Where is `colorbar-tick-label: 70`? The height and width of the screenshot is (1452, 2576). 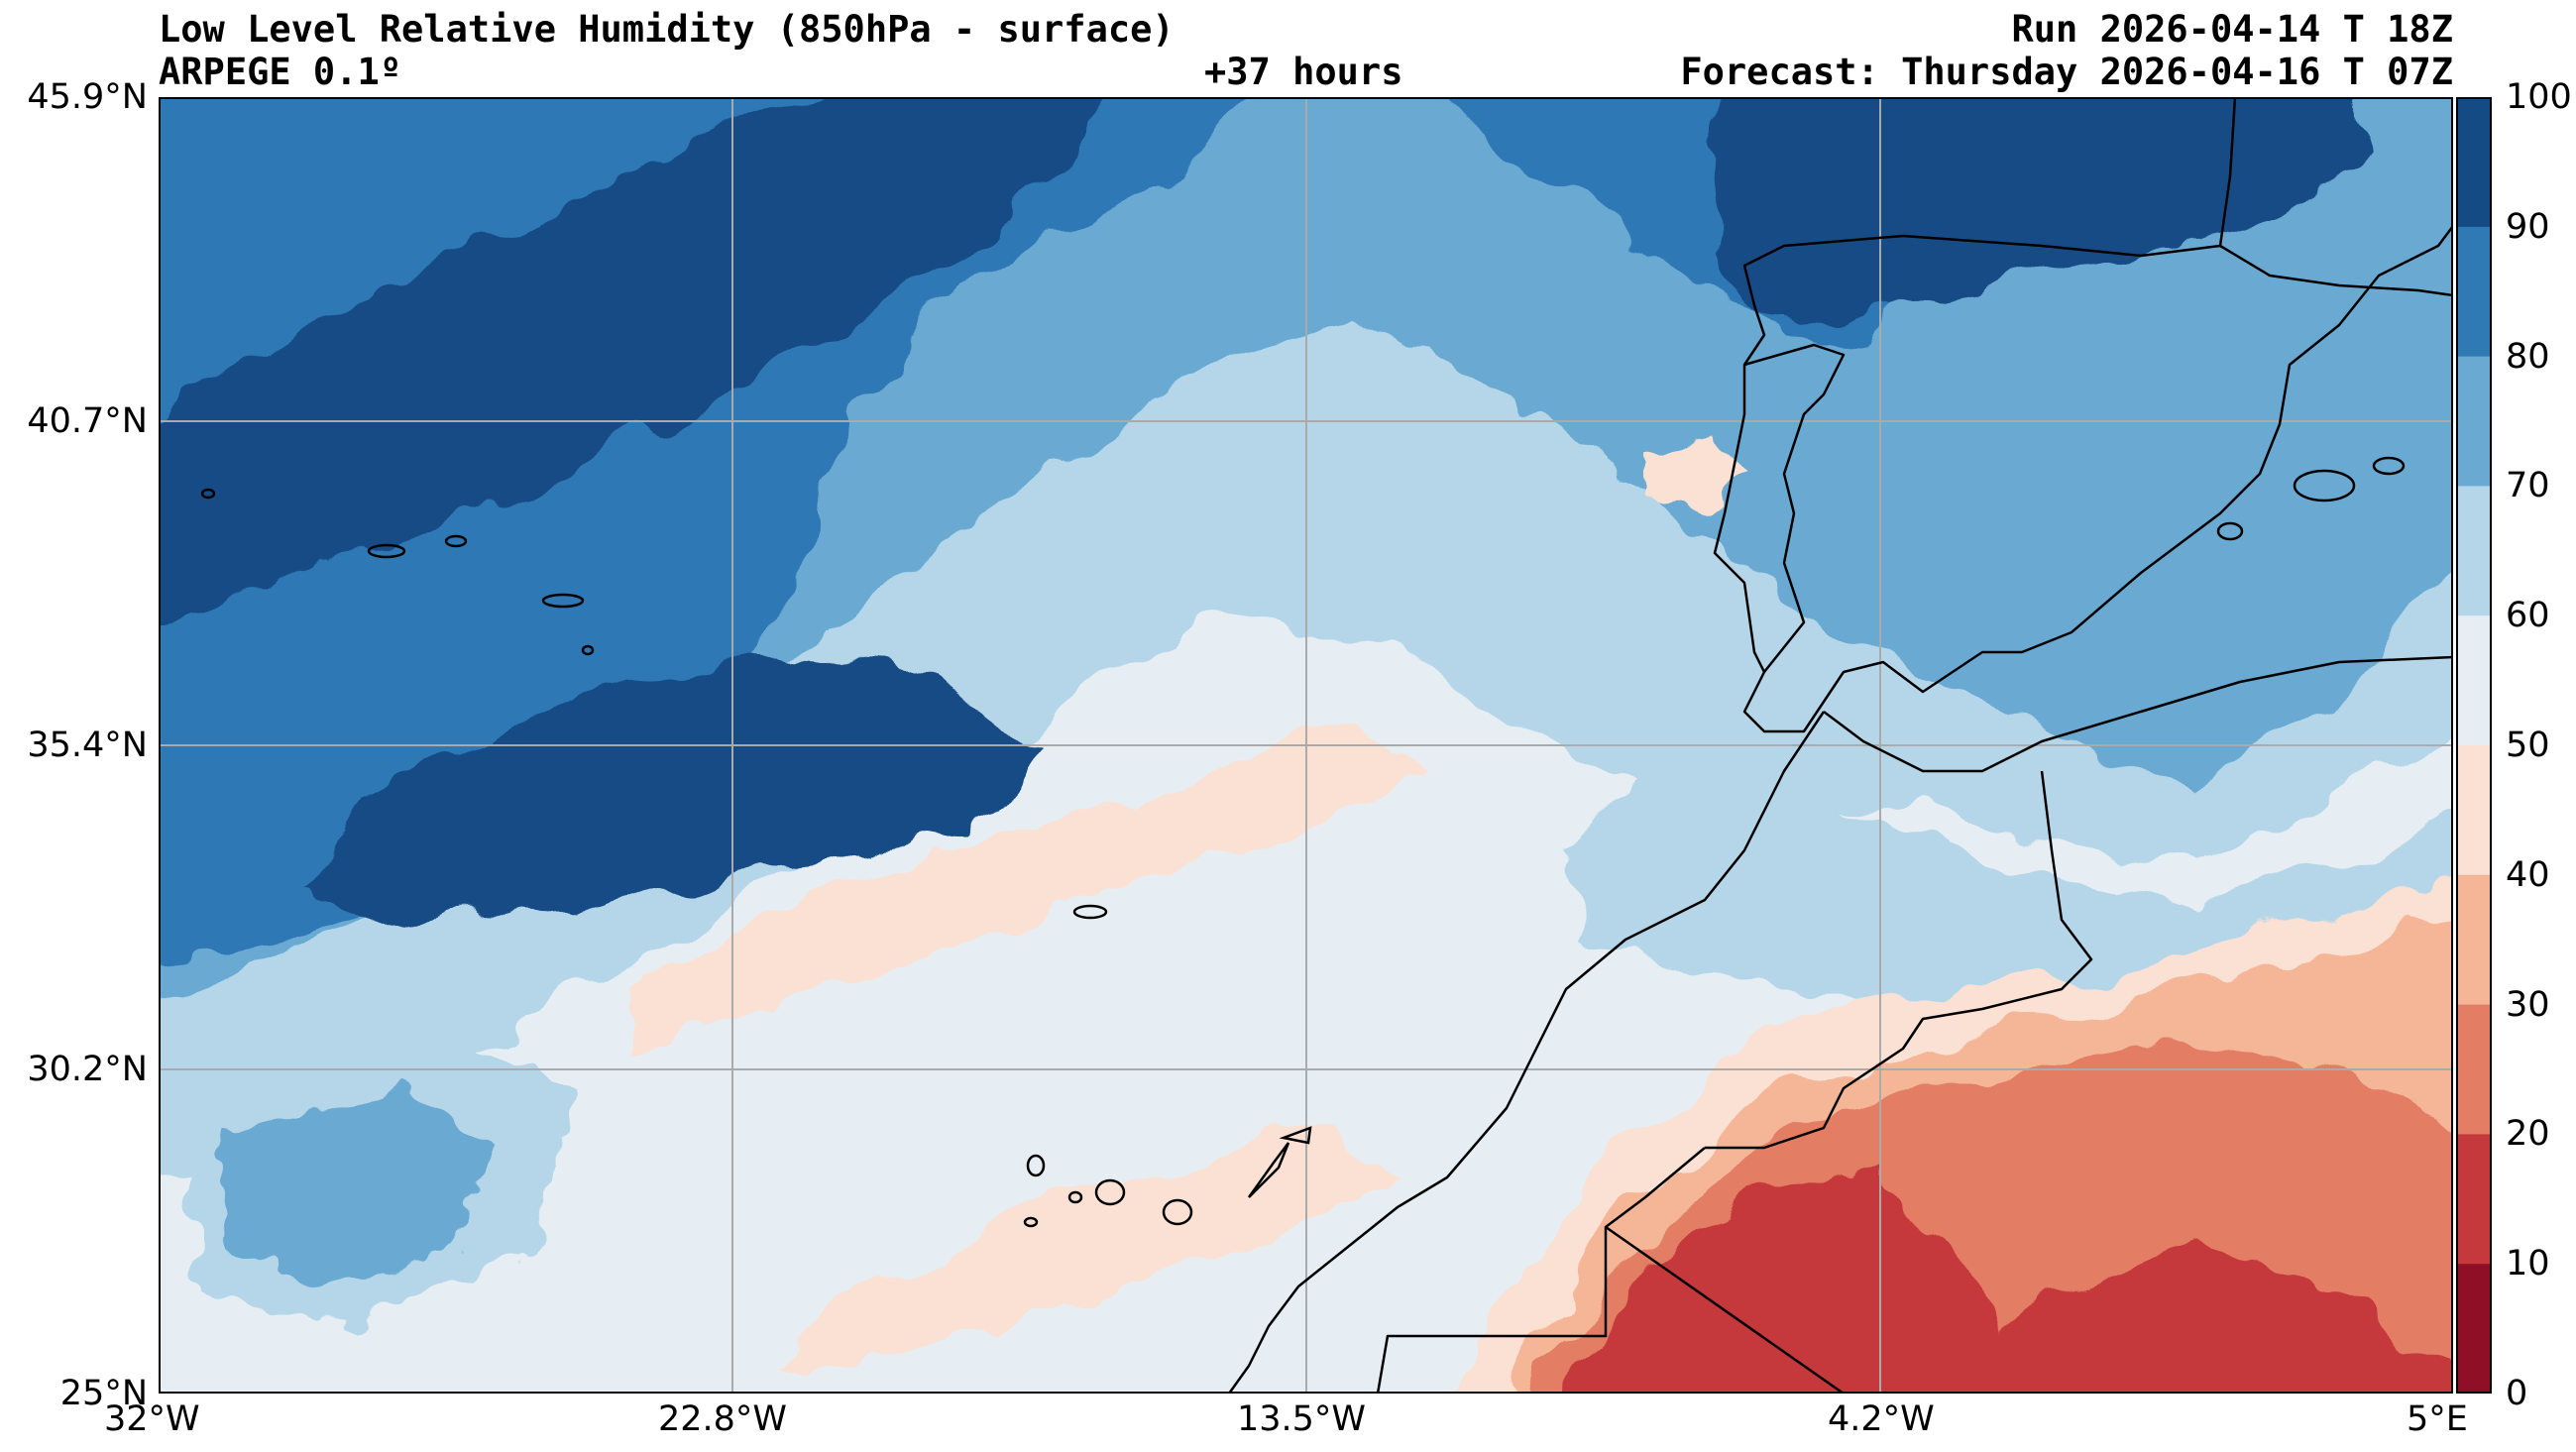 colorbar-tick-label: 70 is located at coordinates (2528, 486).